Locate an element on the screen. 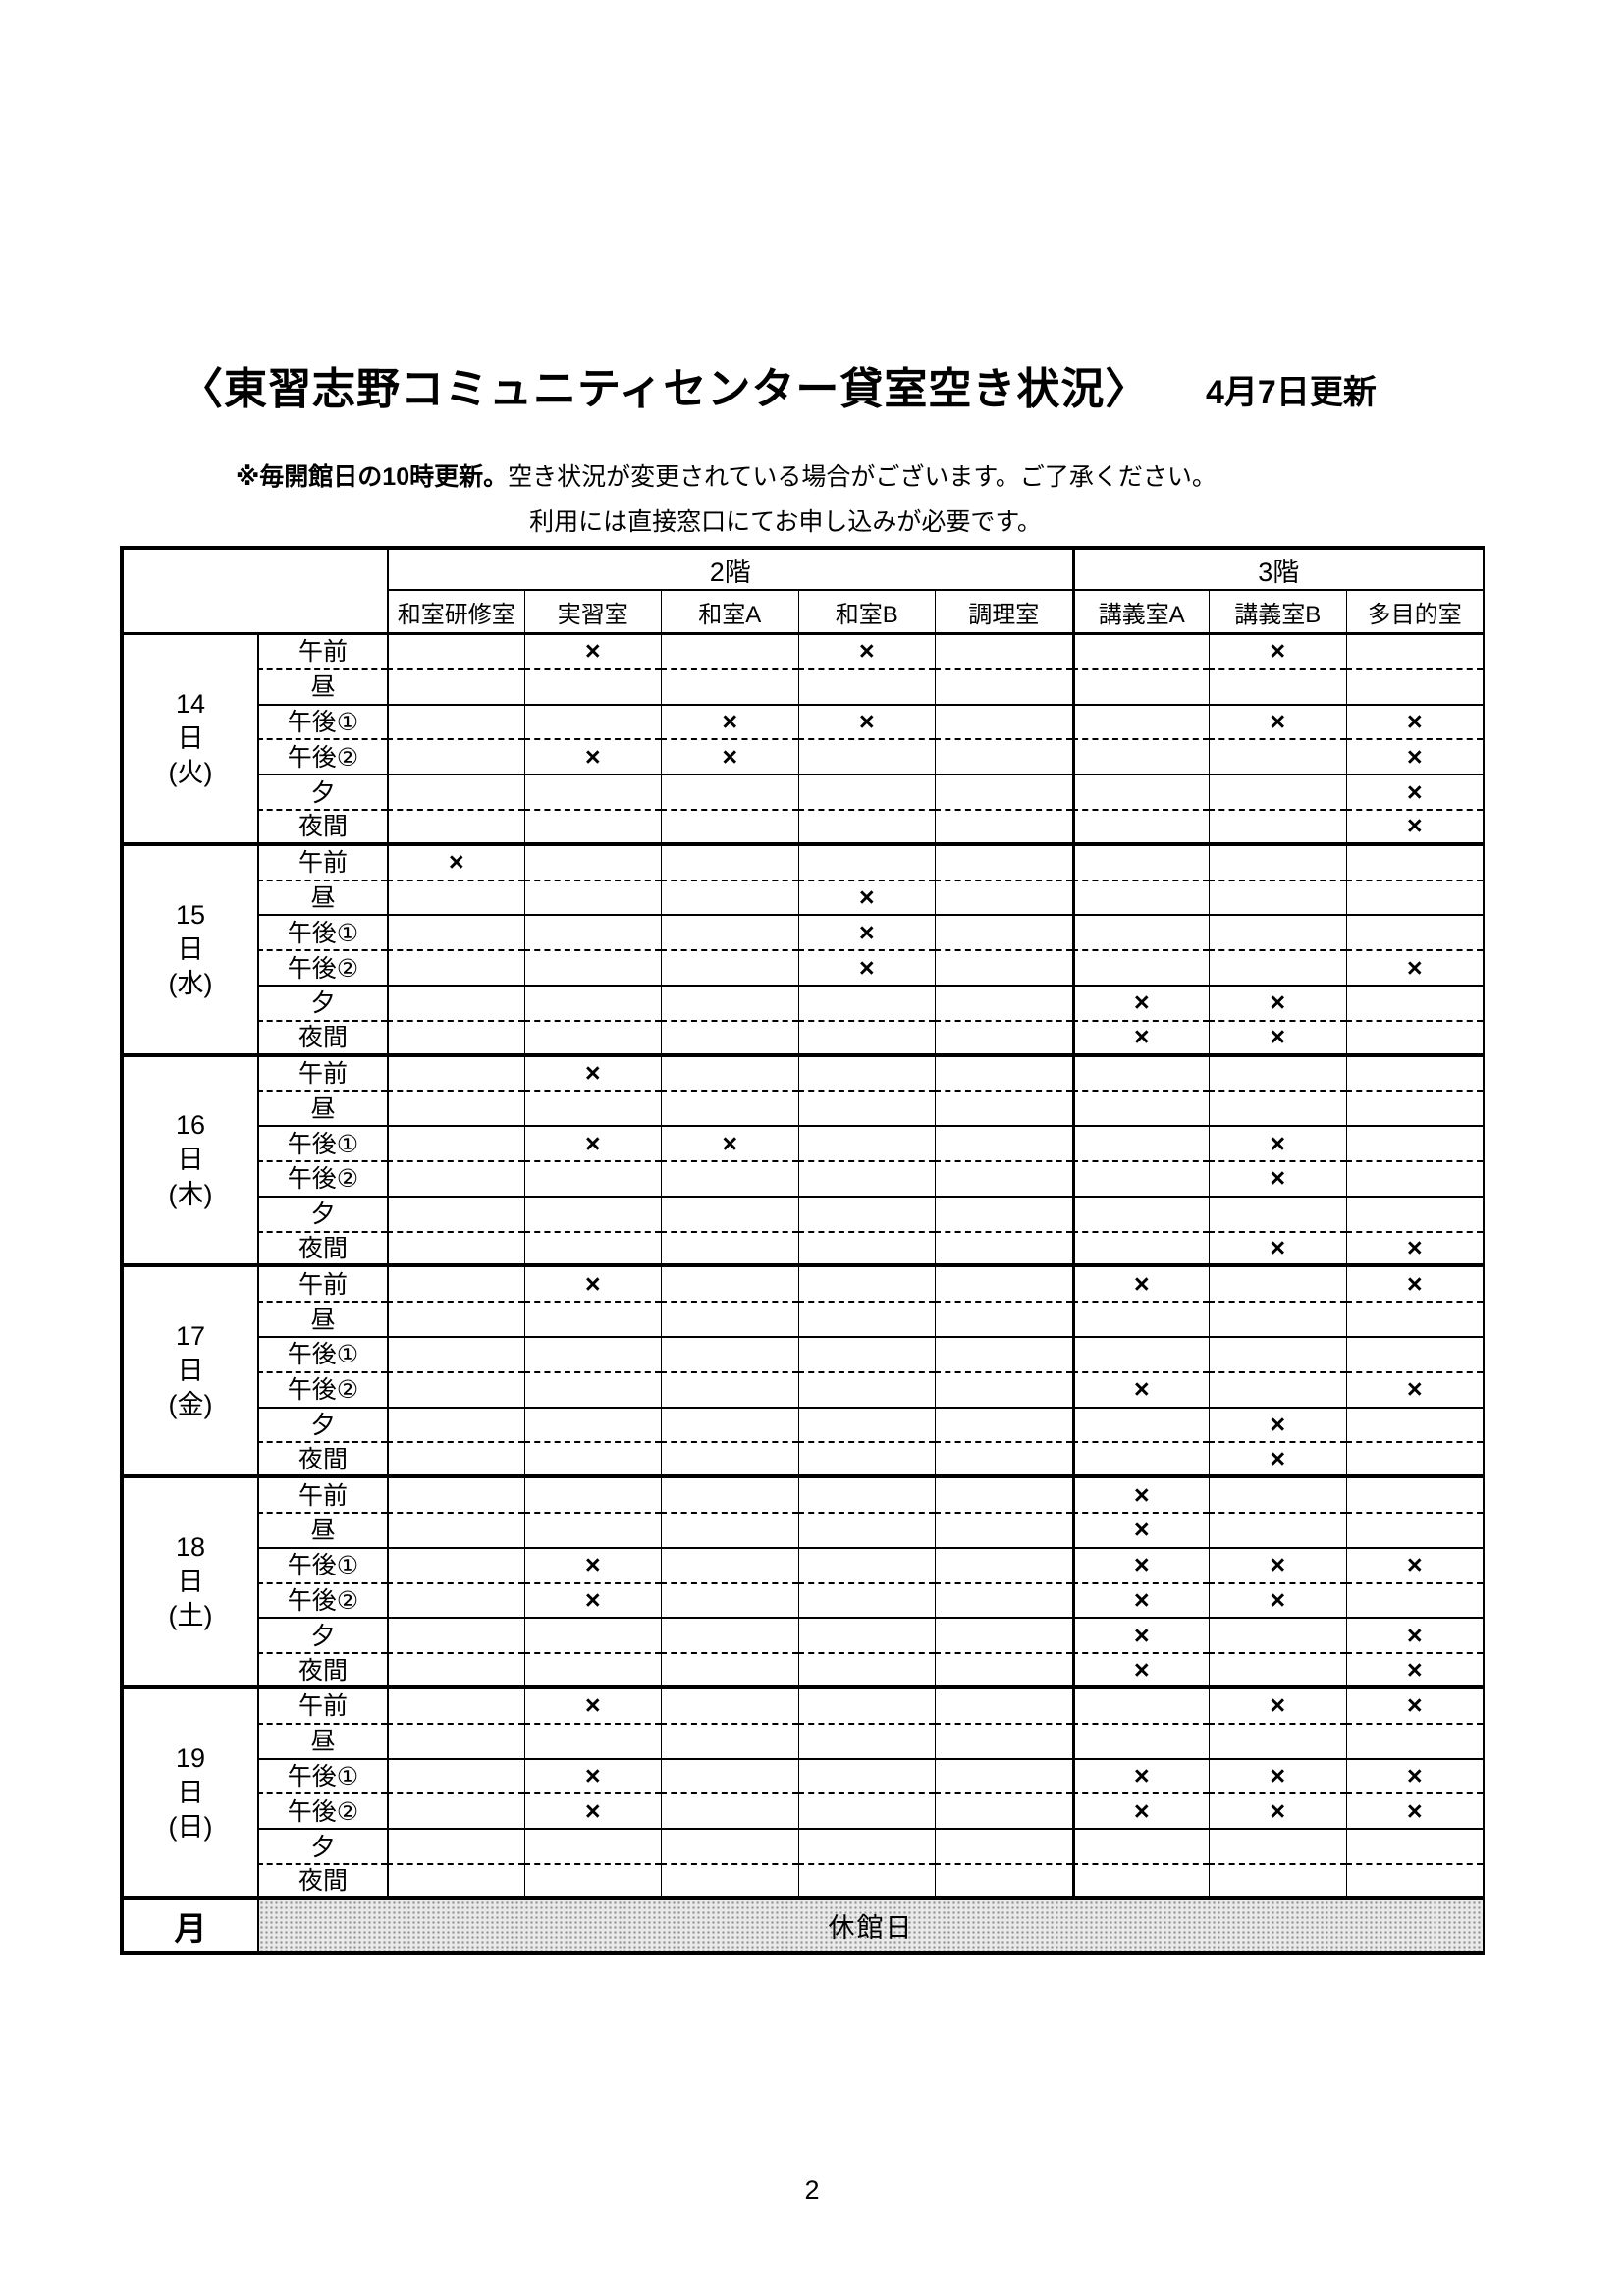 This screenshot has height=2296, width=1624. time-slot-cell: 午後① is located at coordinates (322, 1144).